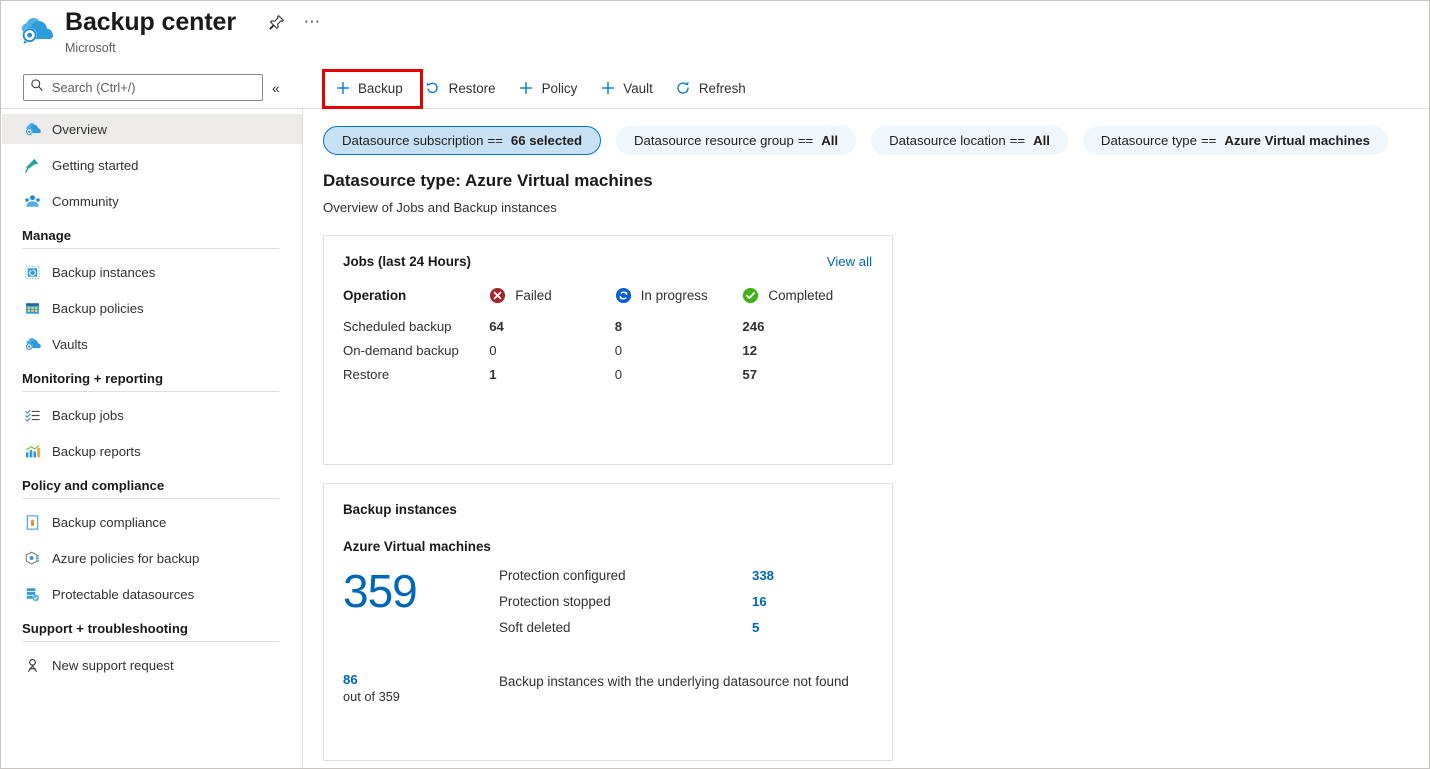 The image size is (1430, 769). Describe the element at coordinates (93, 485) in the screenshot. I see `sidebar-group-label: Policy and compliance` at that location.